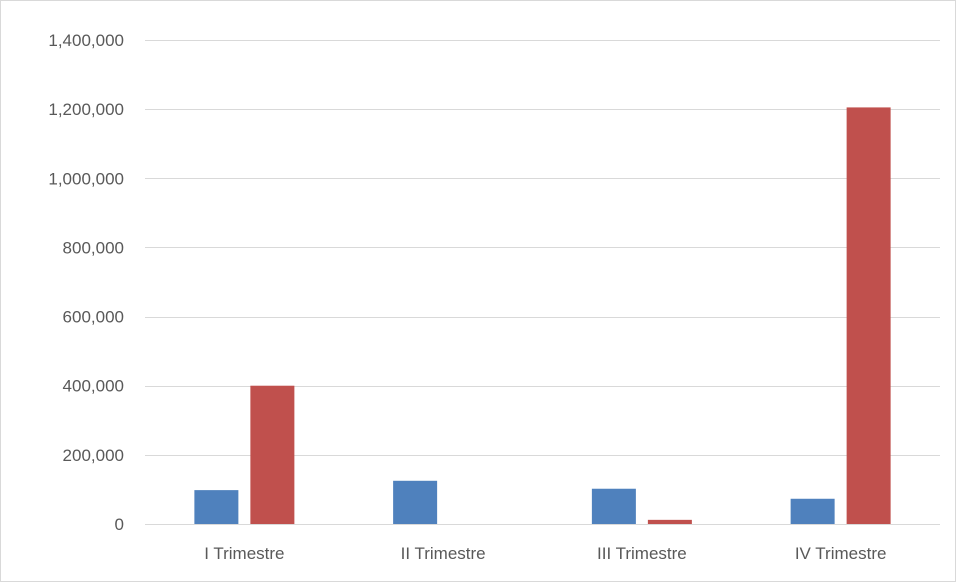 The height and width of the screenshot is (582, 956). Describe the element at coordinates (93, 455) in the screenshot. I see `y-tick-label: 200,000` at that location.